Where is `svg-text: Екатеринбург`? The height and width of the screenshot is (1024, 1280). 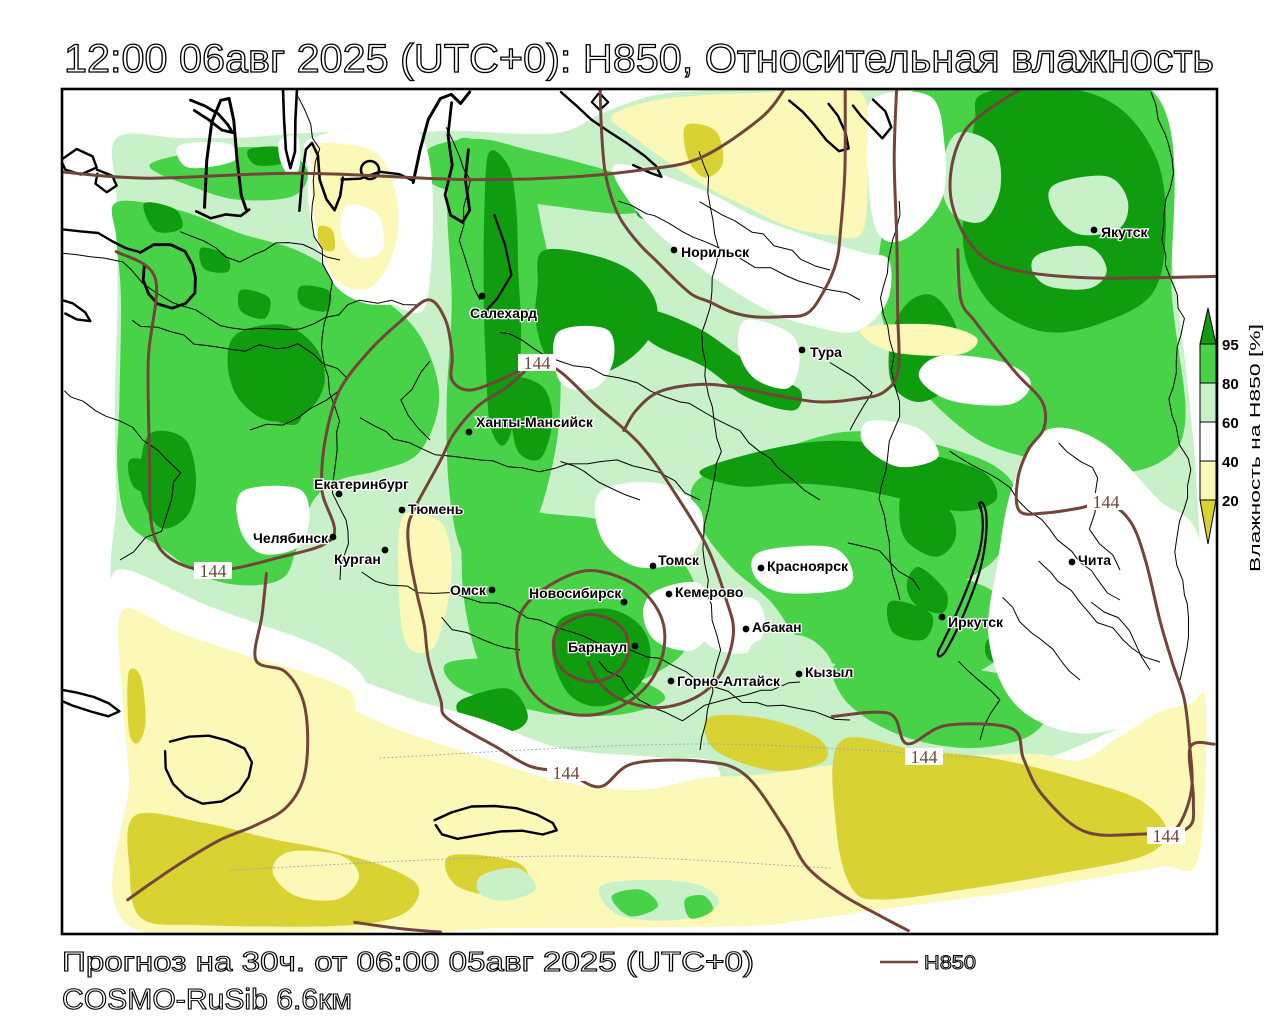
svg-text: Екатеринбург is located at coordinates (361, 484).